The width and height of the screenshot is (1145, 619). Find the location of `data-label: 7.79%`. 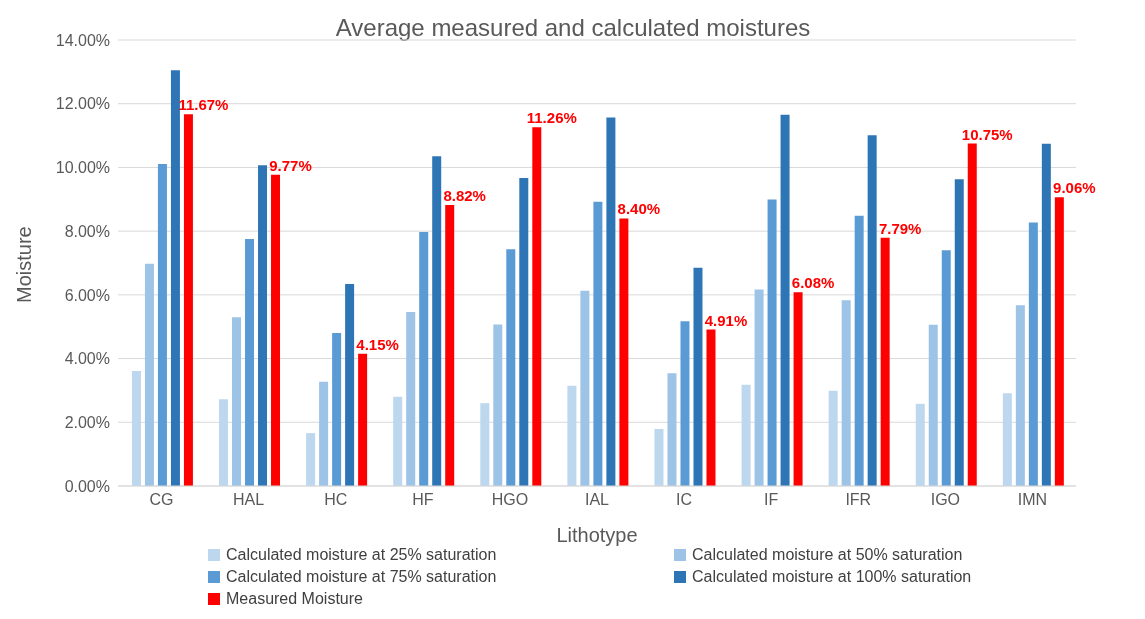

data-label: 7.79% is located at coordinates (900, 228).